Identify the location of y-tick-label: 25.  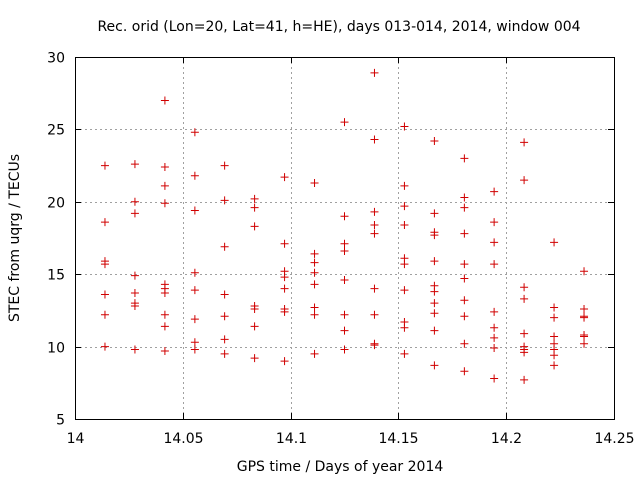
(56, 131).